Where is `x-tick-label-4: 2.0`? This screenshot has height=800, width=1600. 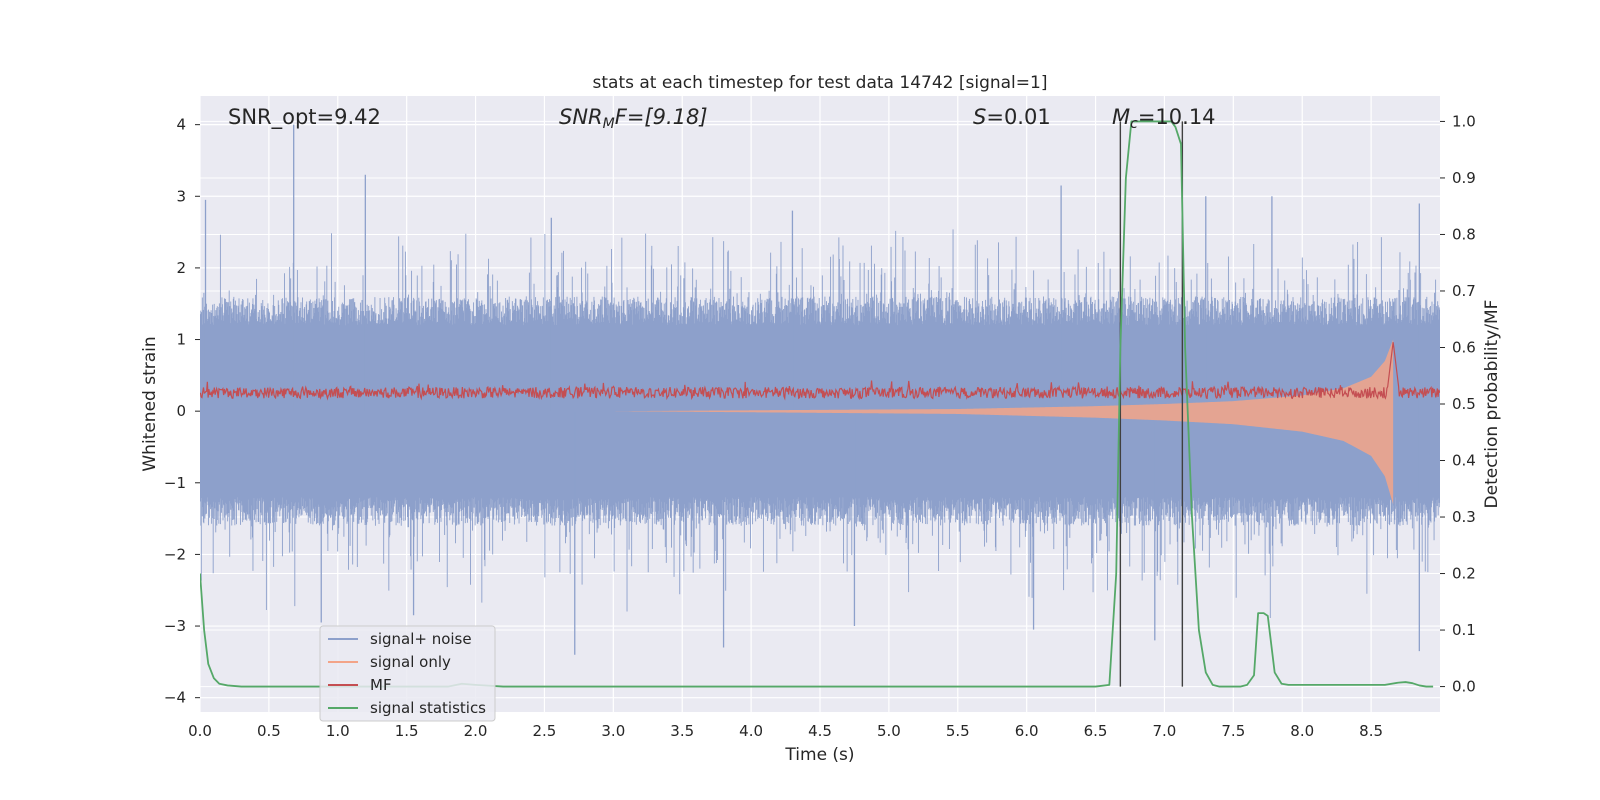
x-tick-label-4: 2.0 is located at coordinates (476, 731).